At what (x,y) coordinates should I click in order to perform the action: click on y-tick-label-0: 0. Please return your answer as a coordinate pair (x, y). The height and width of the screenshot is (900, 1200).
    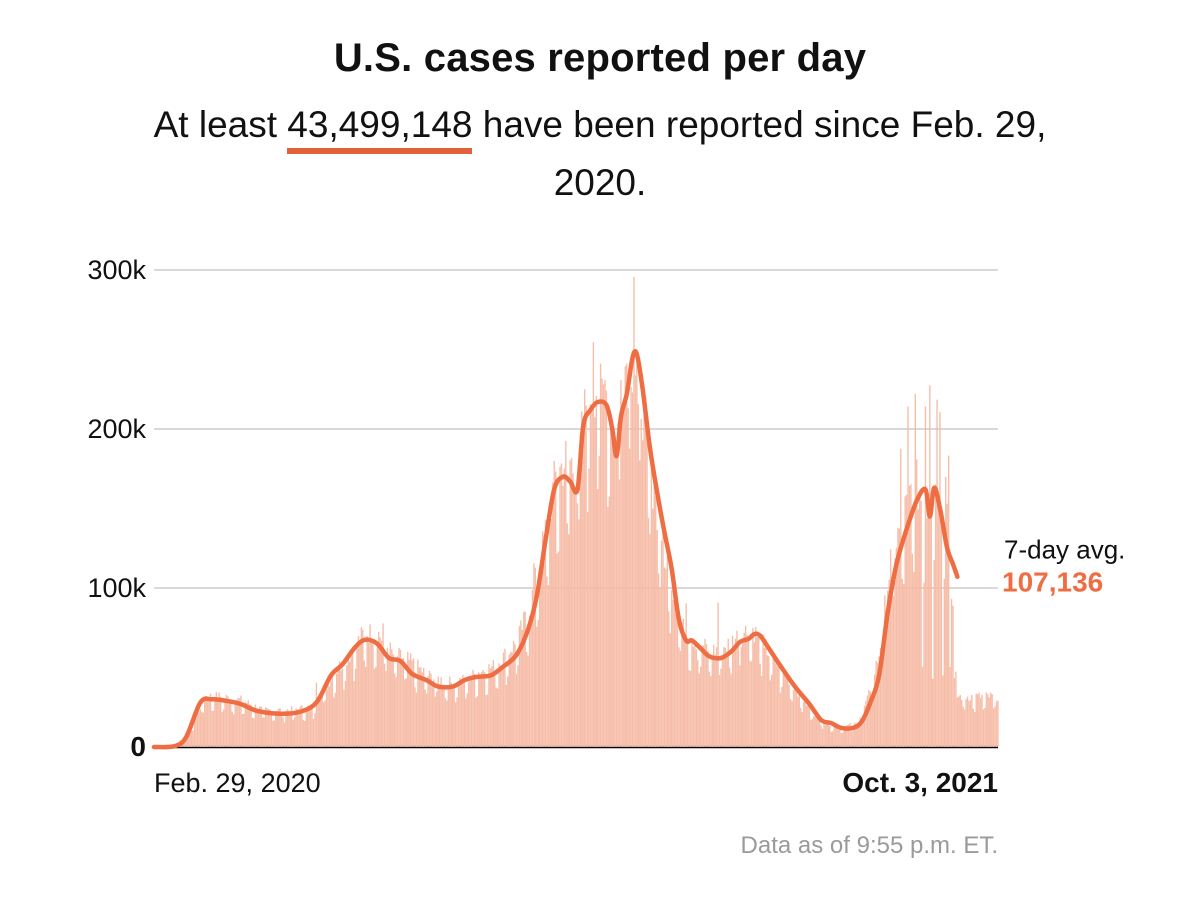
    Looking at the image, I should click on (138, 746).